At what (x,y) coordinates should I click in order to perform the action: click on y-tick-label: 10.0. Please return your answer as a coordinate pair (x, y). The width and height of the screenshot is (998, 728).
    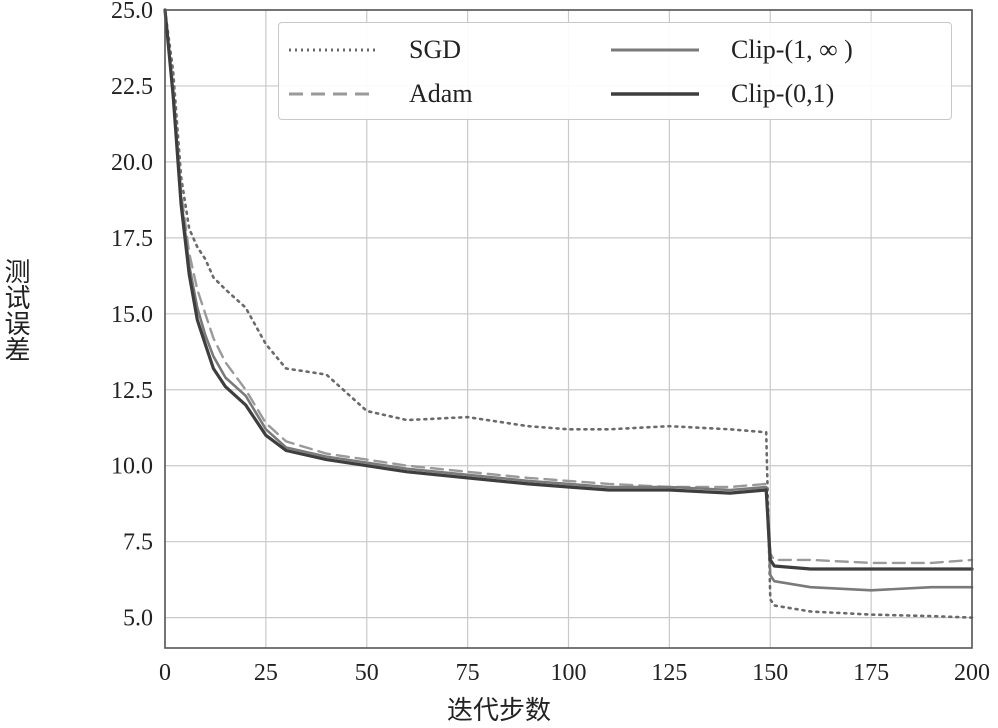
    Looking at the image, I should click on (132, 467).